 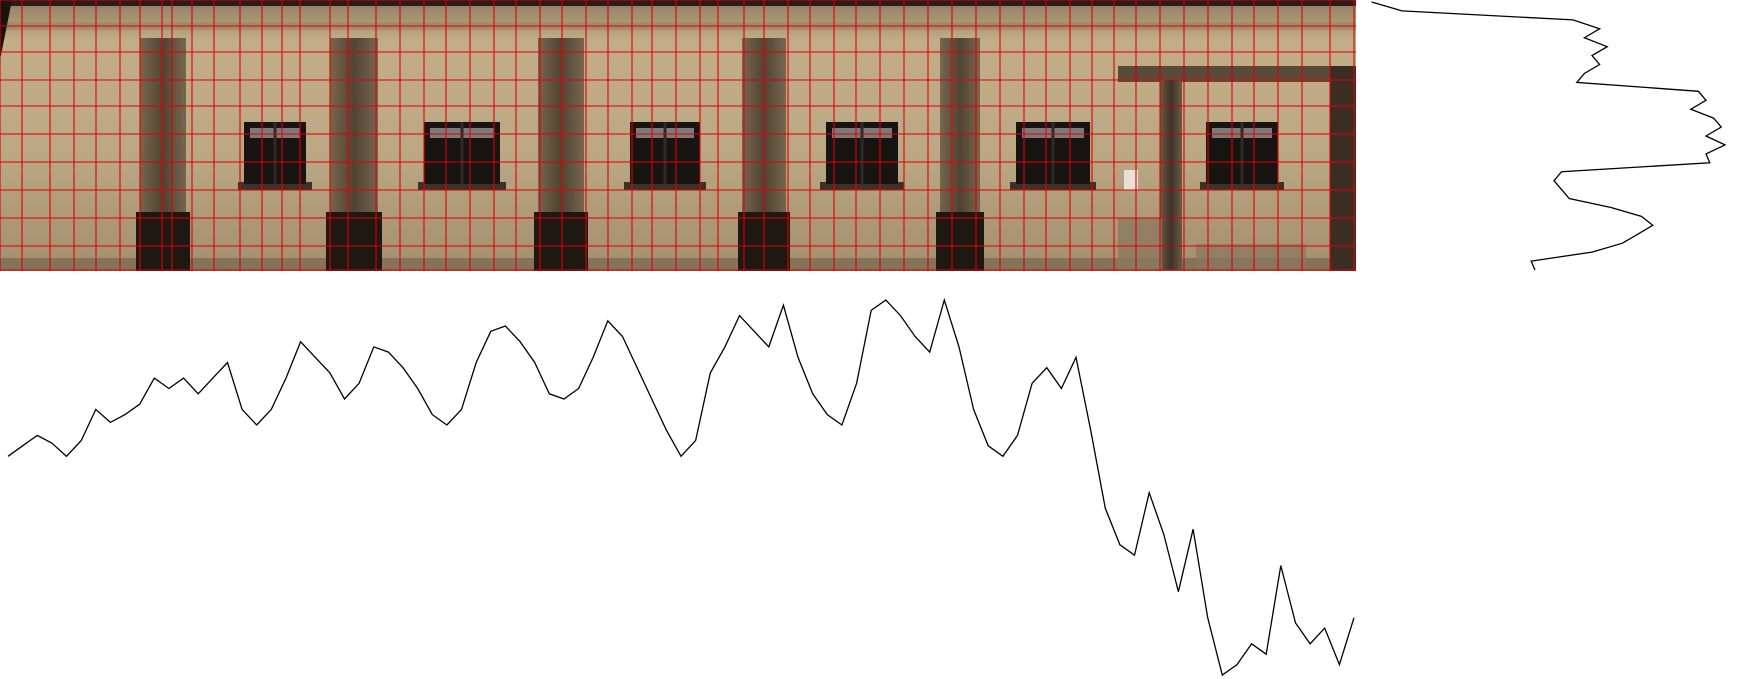 What do you see at coordinates (1237, 168) in the screenshot?
I see `facade-entrance-canopy` at bounding box center [1237, 168].